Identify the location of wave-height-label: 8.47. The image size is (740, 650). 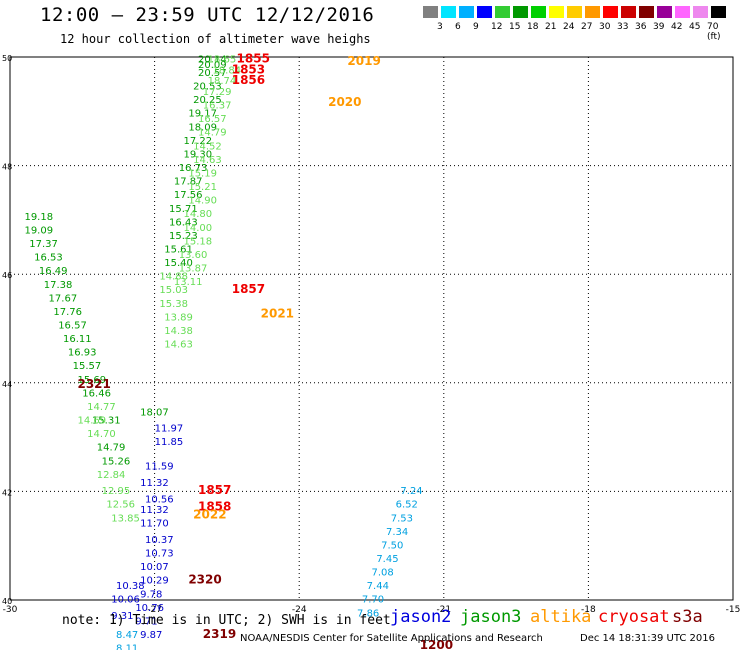
(127, 635).